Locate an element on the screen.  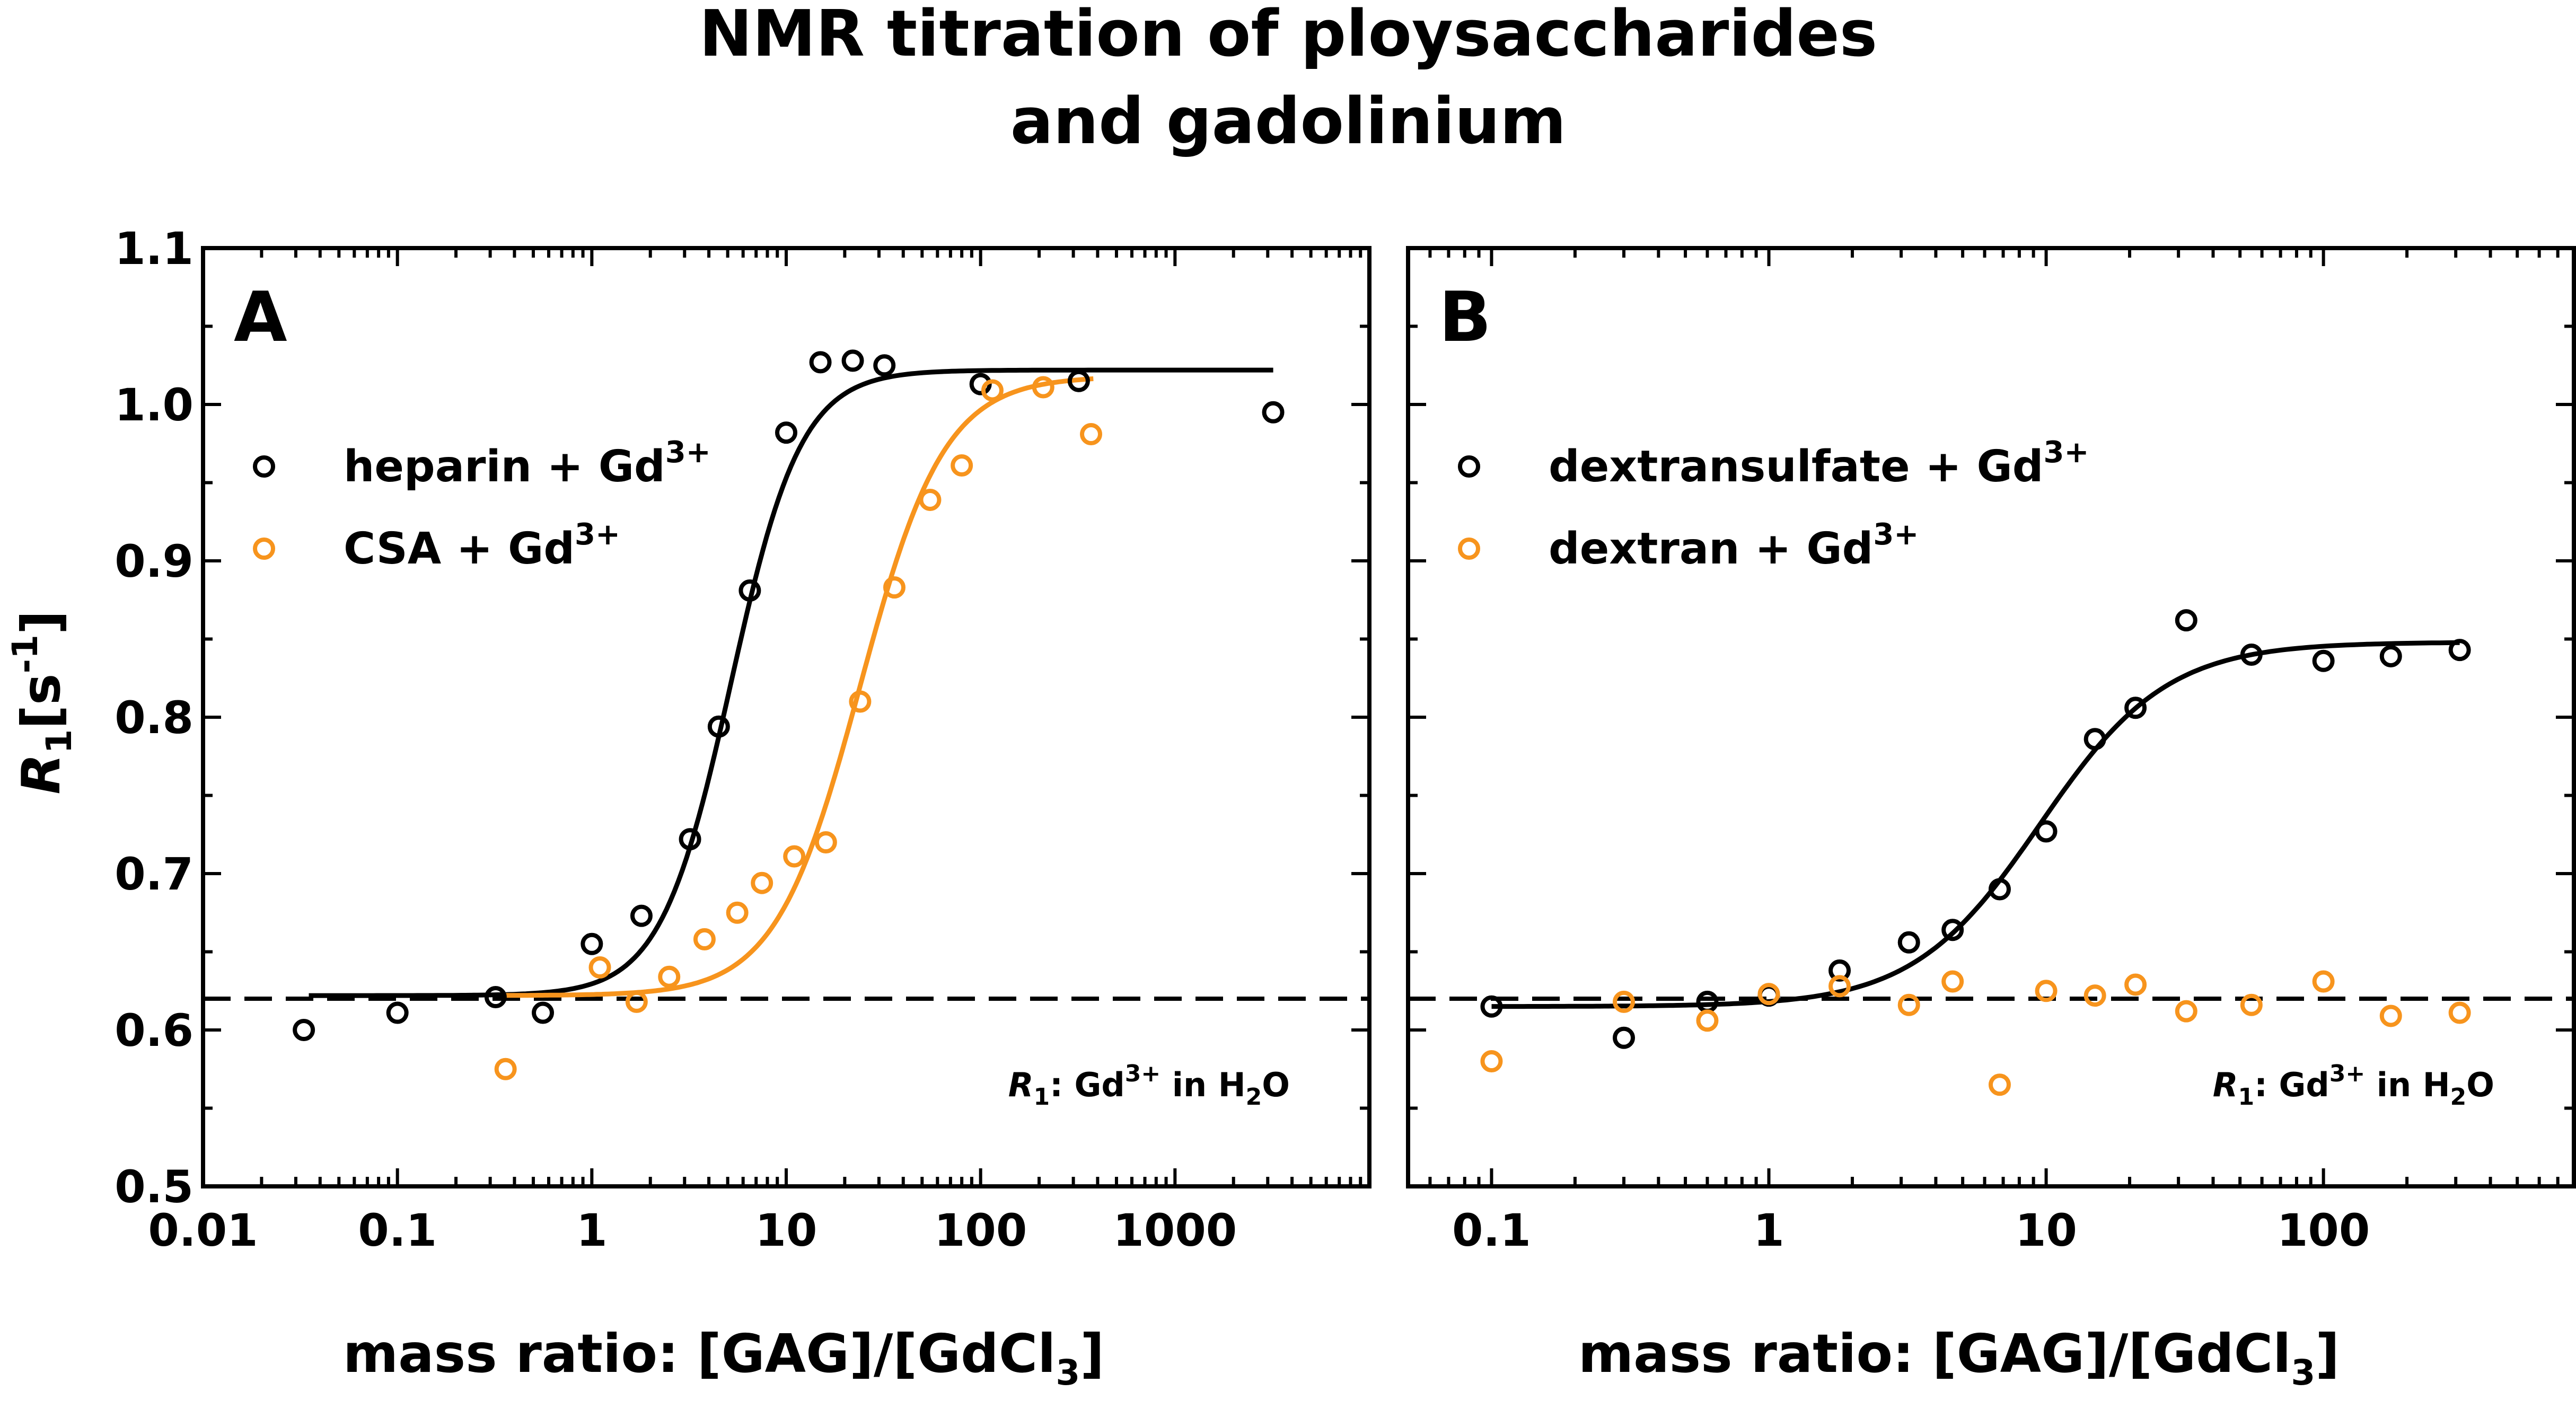
y-label-unit-close: ] is located at coordinates (41, 622).